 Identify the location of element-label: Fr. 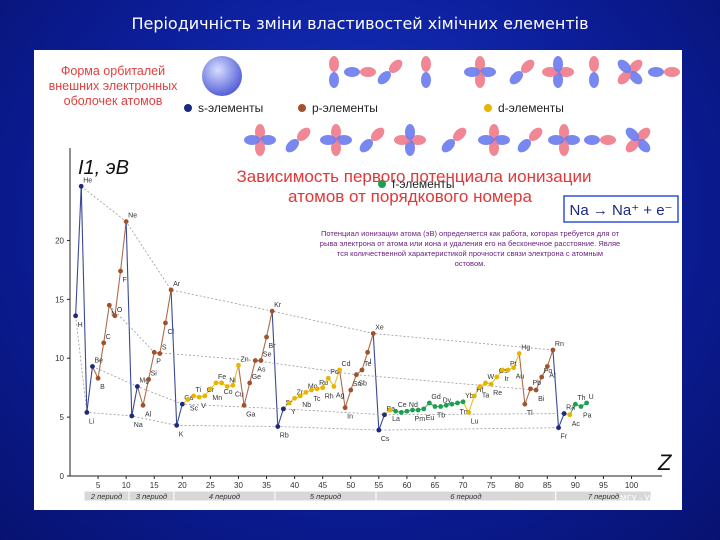
(564, 437).